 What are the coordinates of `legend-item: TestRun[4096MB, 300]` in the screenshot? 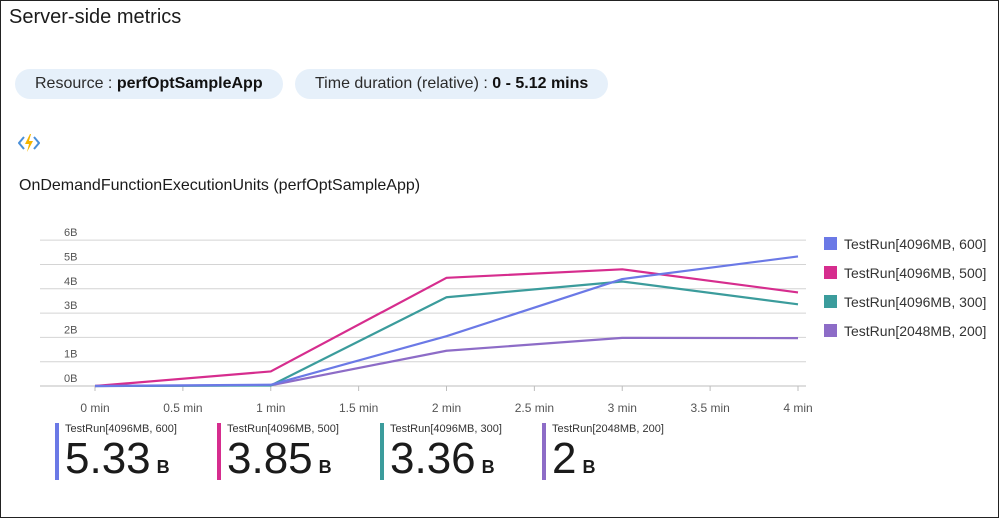 It's located at (905, 301).